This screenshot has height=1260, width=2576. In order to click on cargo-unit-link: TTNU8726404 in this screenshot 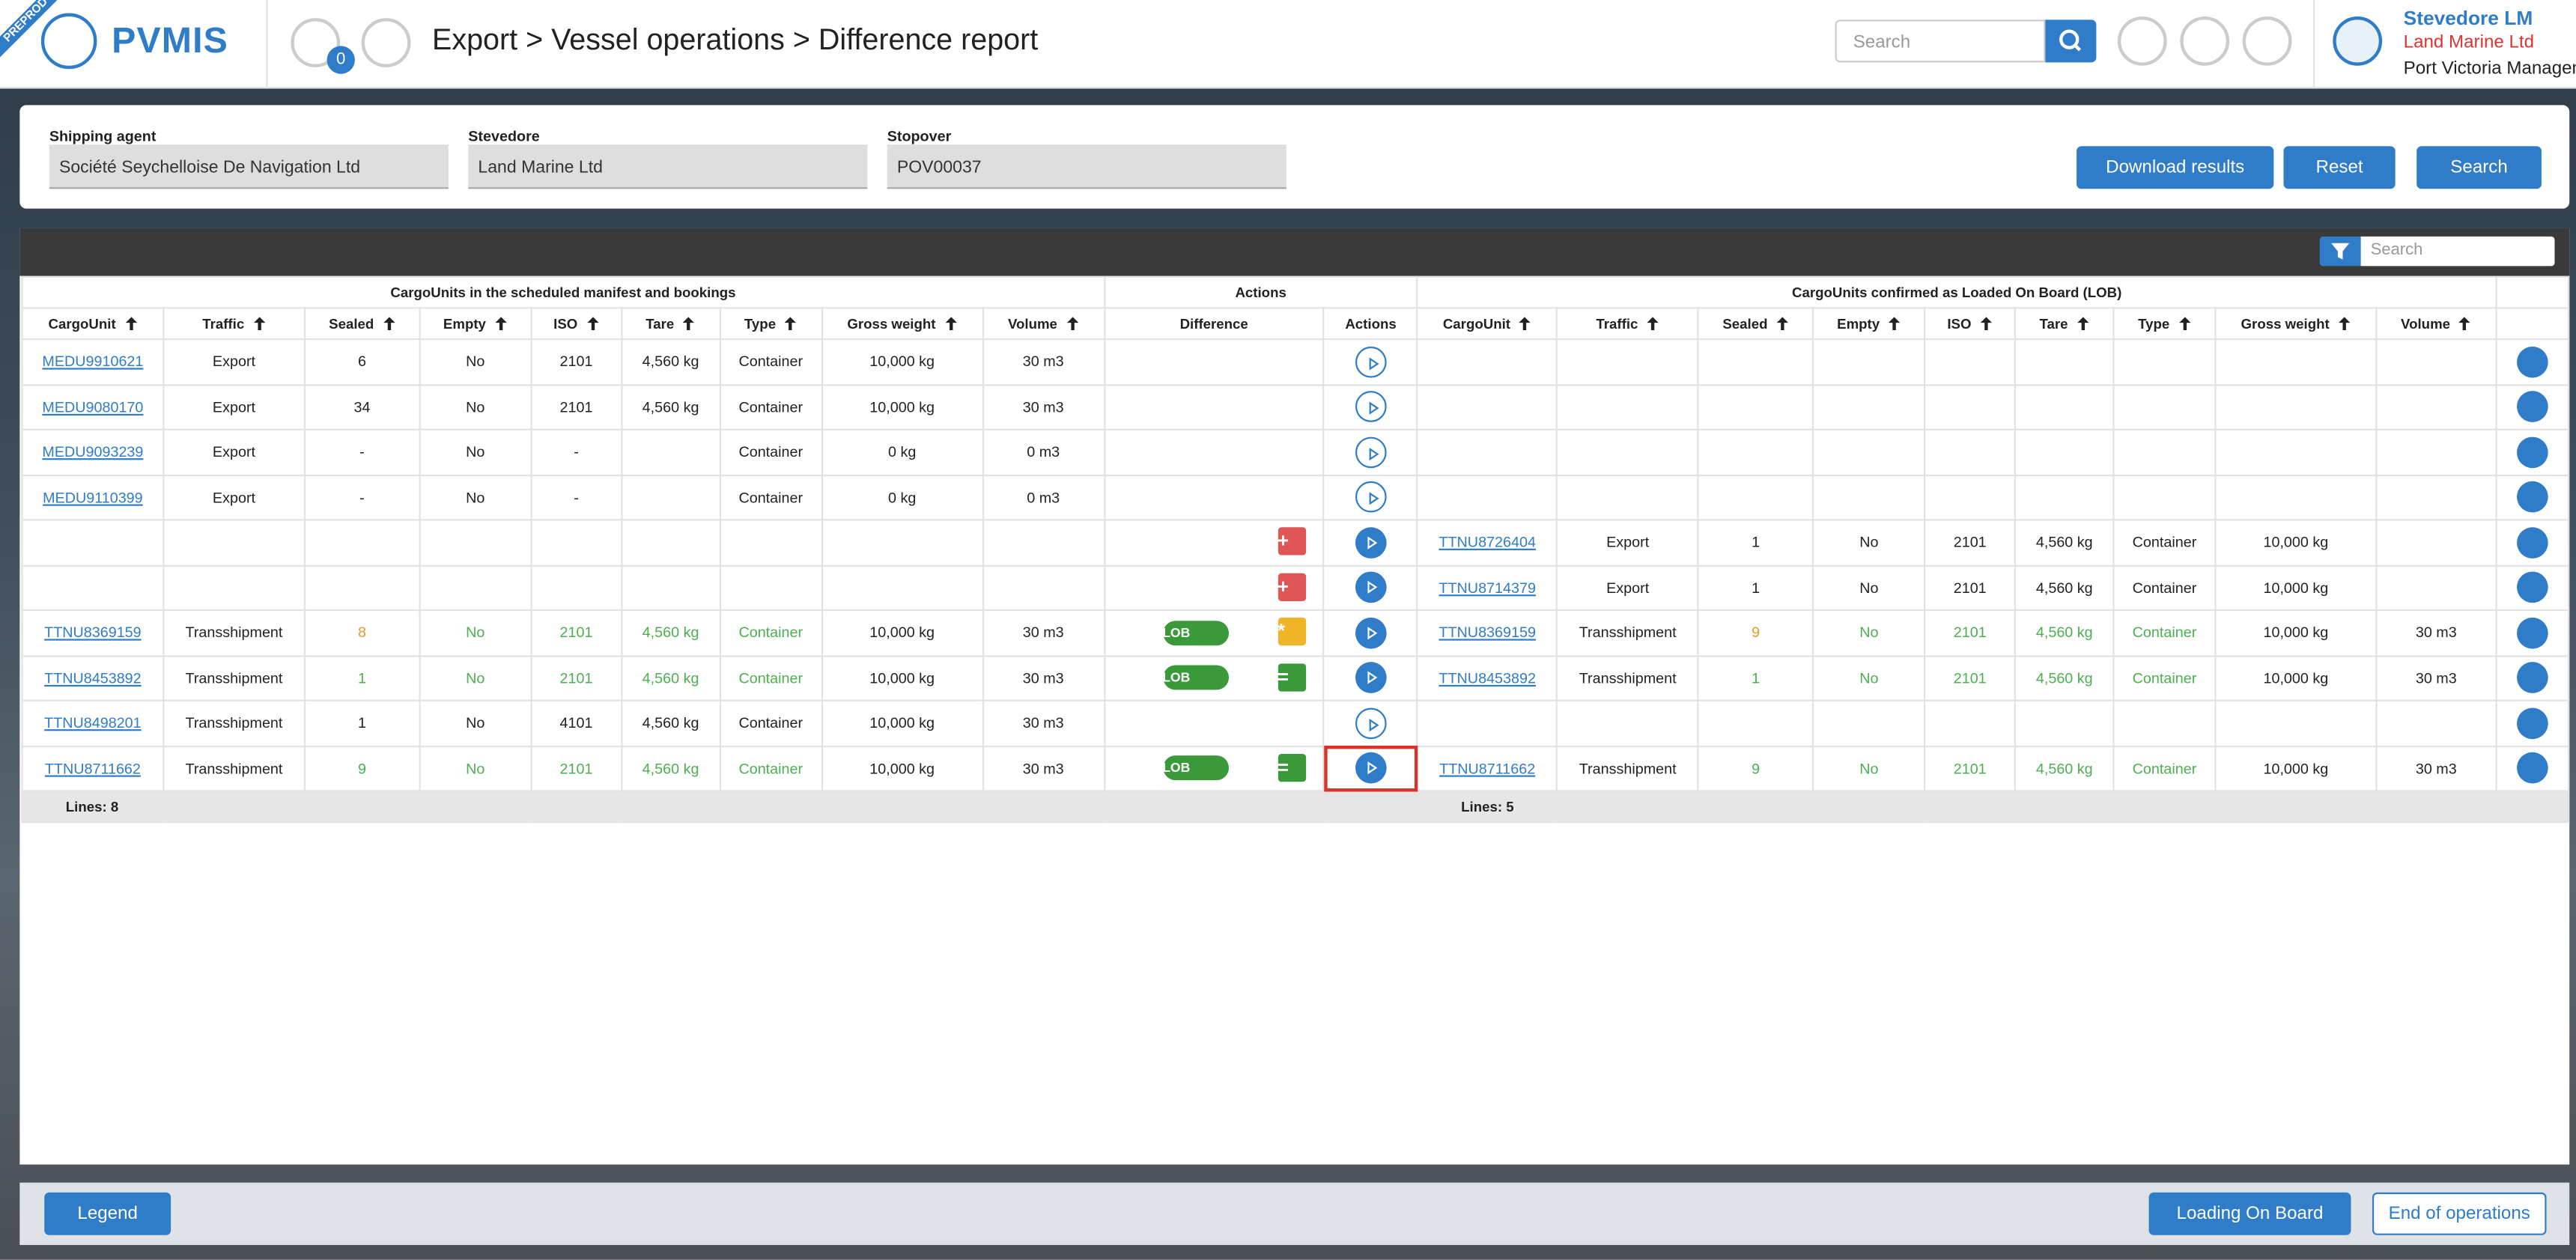, I will do `click(1487, 542)`.